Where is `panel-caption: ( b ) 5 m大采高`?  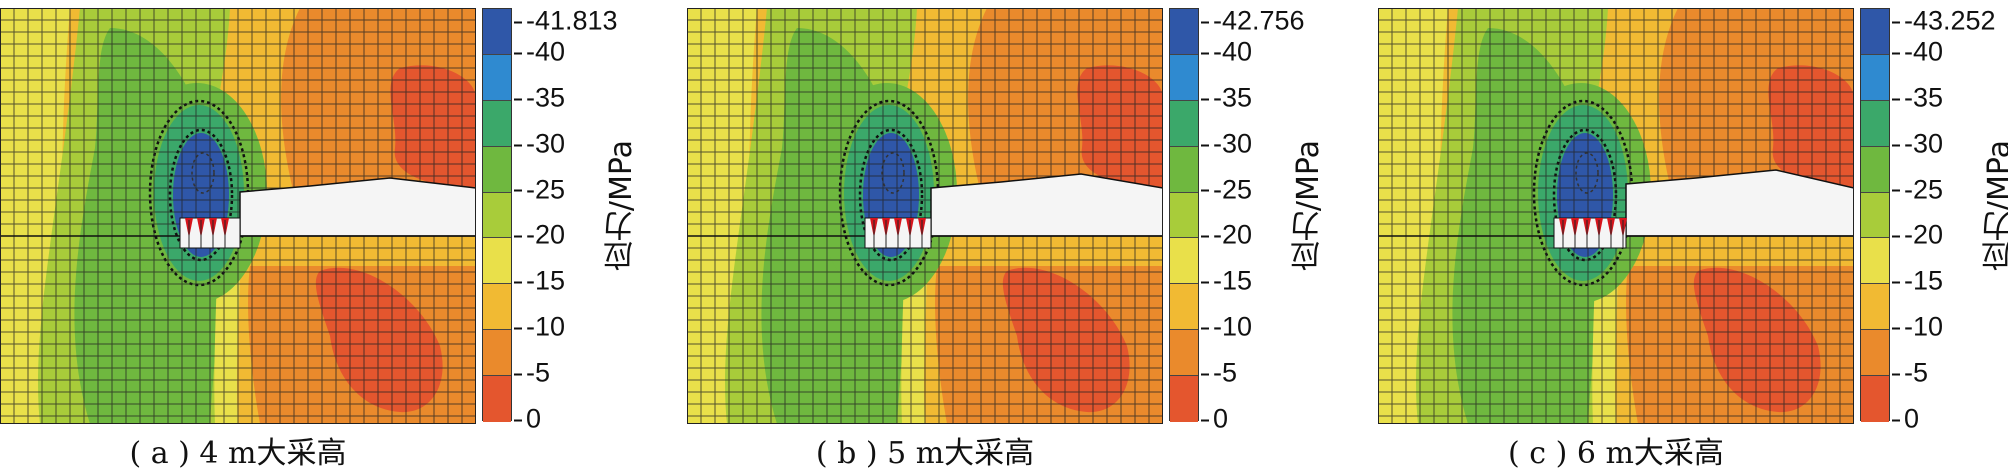
panel-caption: ( b ) 5 m大采高 is located at coordinates (925, 453).